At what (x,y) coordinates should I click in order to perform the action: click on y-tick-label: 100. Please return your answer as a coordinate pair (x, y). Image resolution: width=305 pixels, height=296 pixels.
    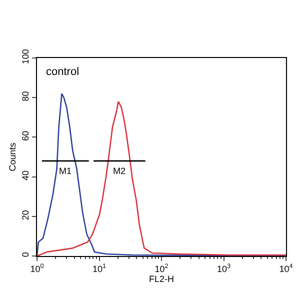
    Looking at the image, I should click on (25, 56).